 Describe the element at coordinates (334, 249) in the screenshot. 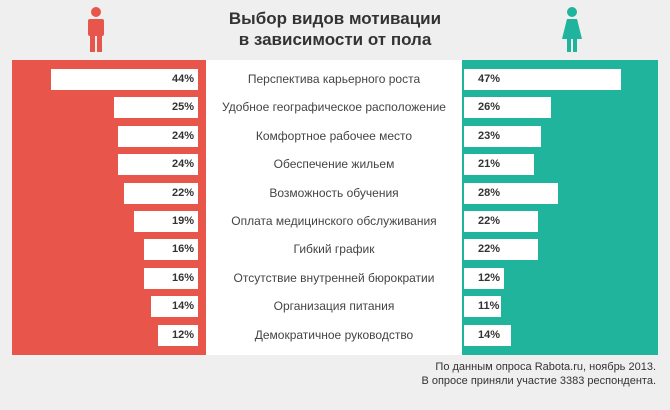

I see `category-label: Гибкий график` at that location.